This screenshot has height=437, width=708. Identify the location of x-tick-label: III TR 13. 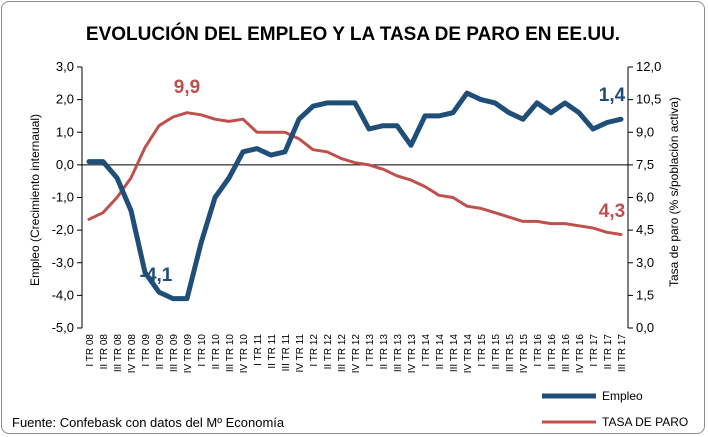
(398, 353).